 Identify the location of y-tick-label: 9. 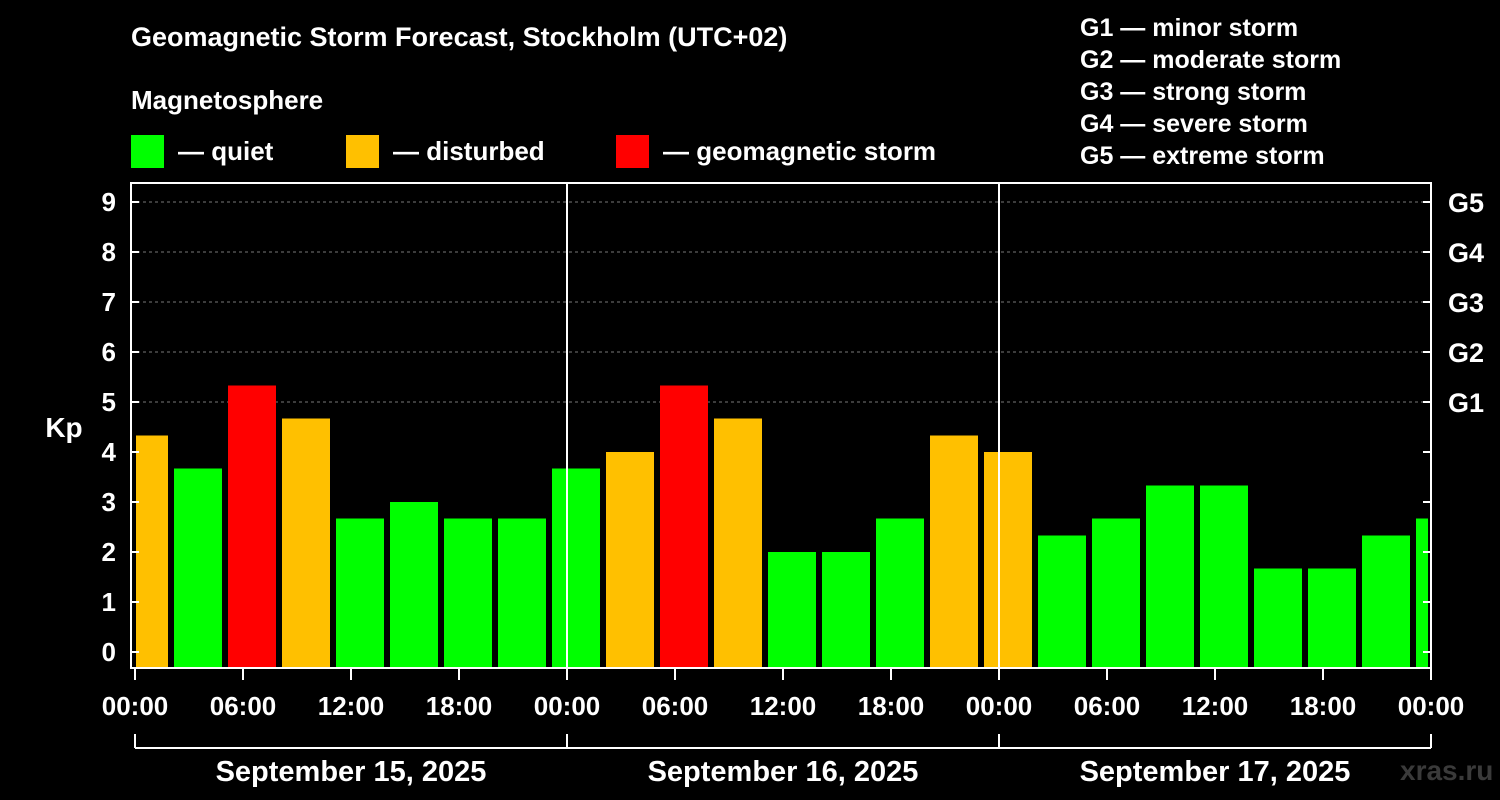
(109, 202).